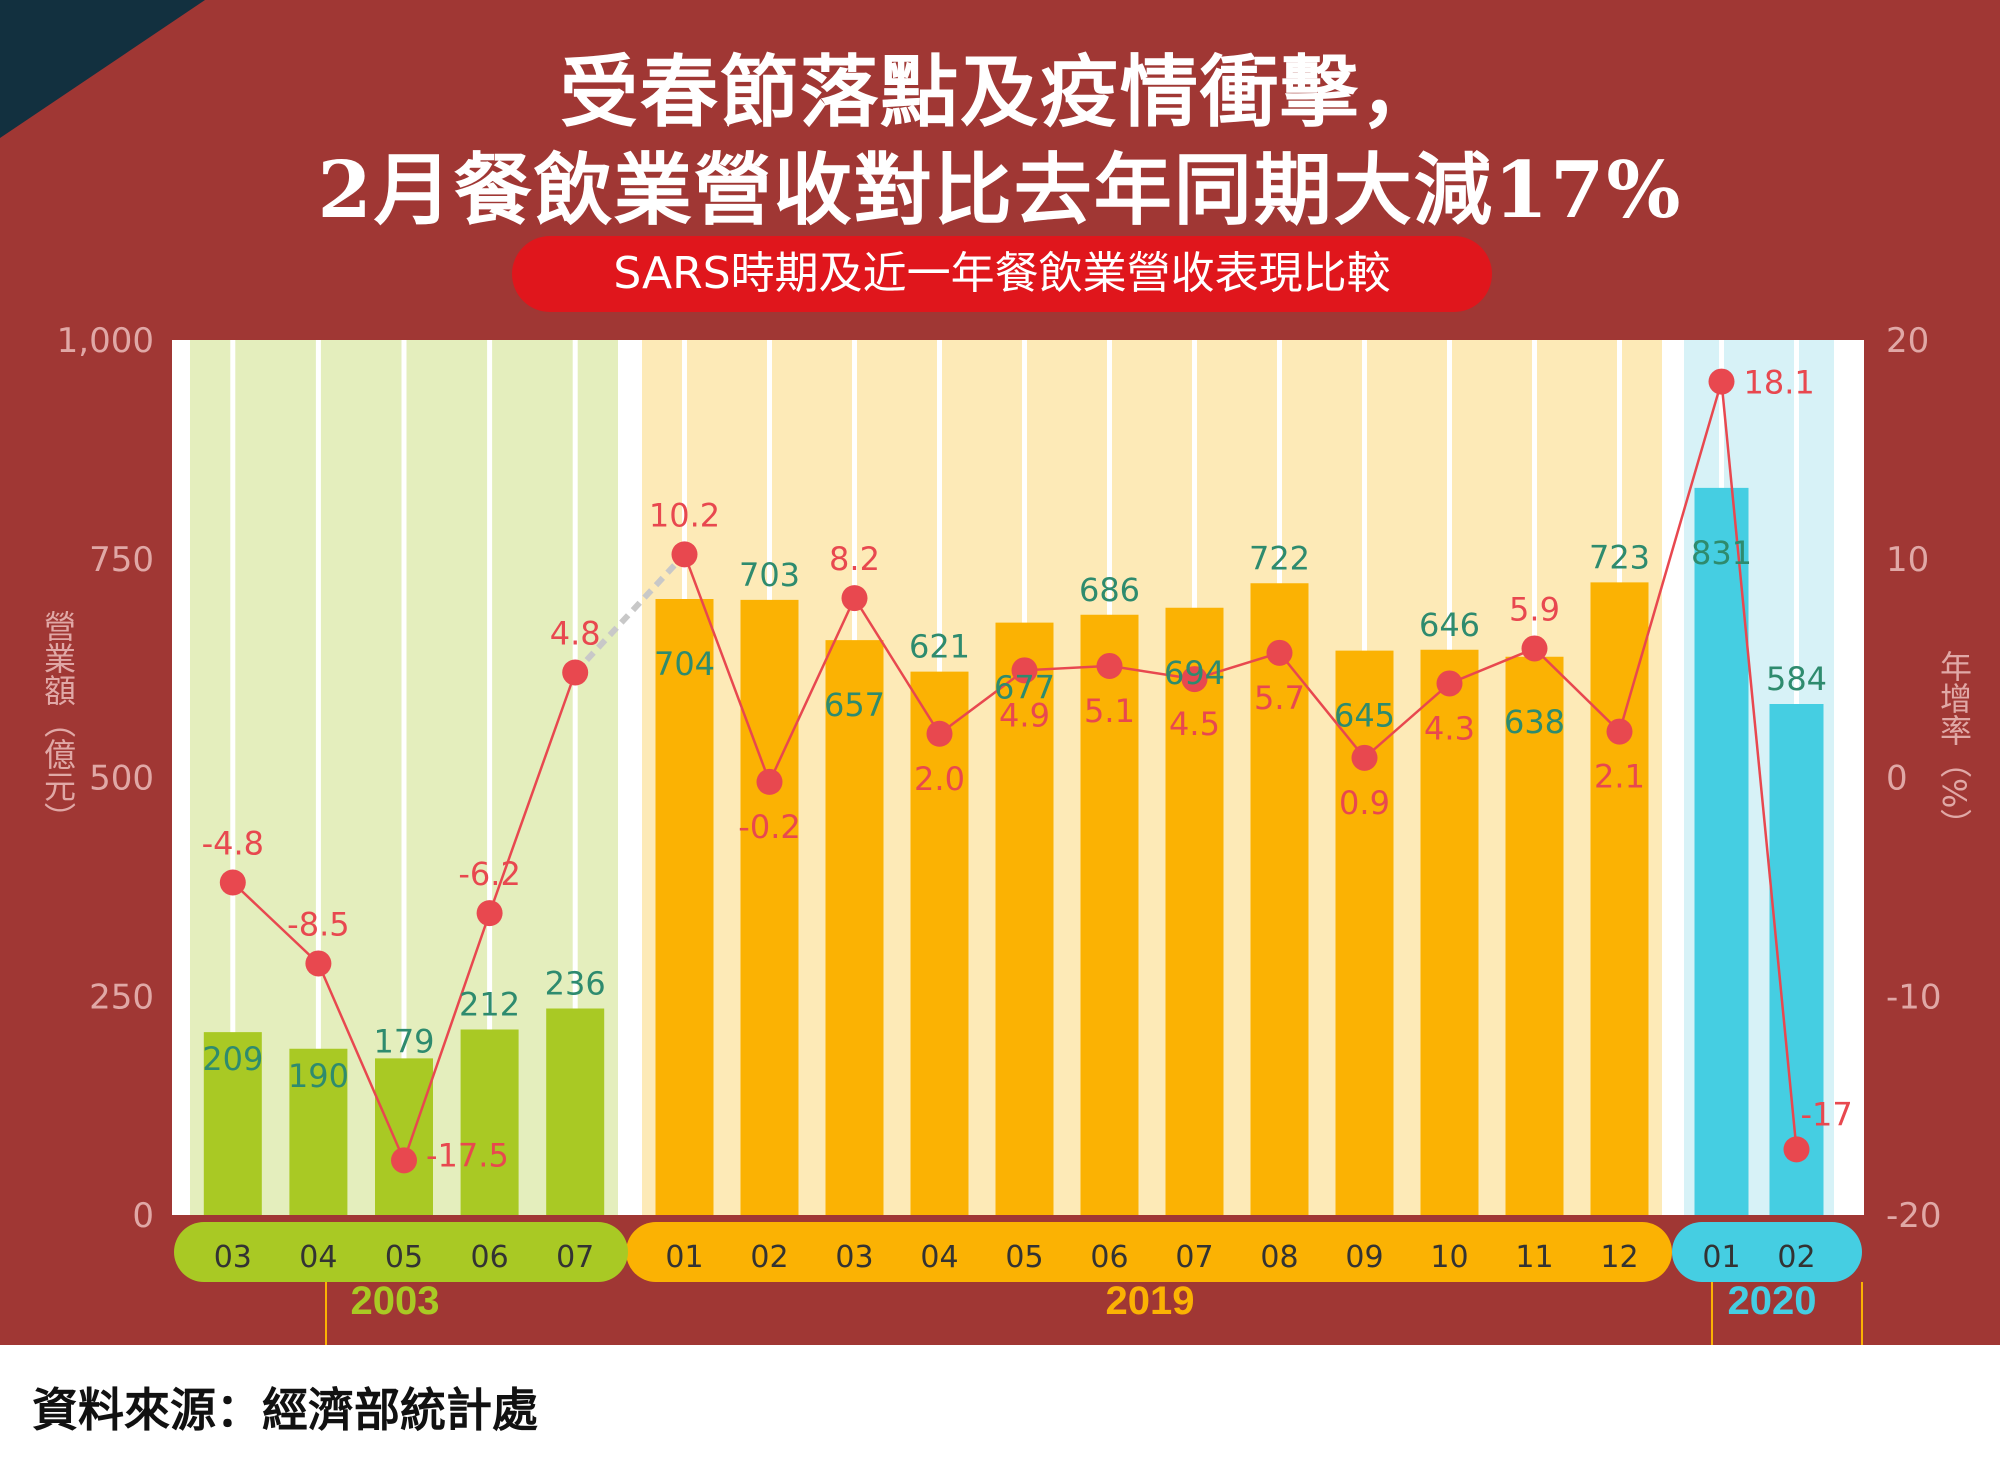 The height and width of the screenshot is (1468, 2000). Describe the element at coordinates (1024, 688) in the screenshot. I see `value-label-2019-05: 677` at that location.